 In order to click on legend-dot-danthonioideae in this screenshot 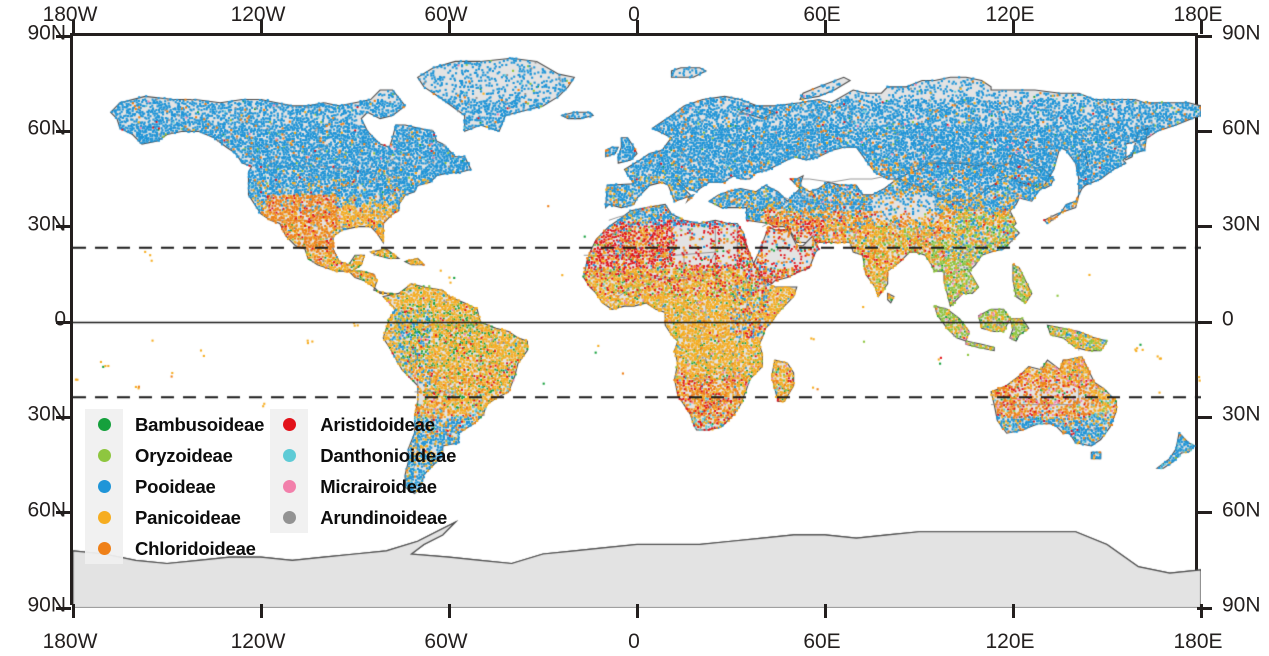, I will do `click(289, 455)`.